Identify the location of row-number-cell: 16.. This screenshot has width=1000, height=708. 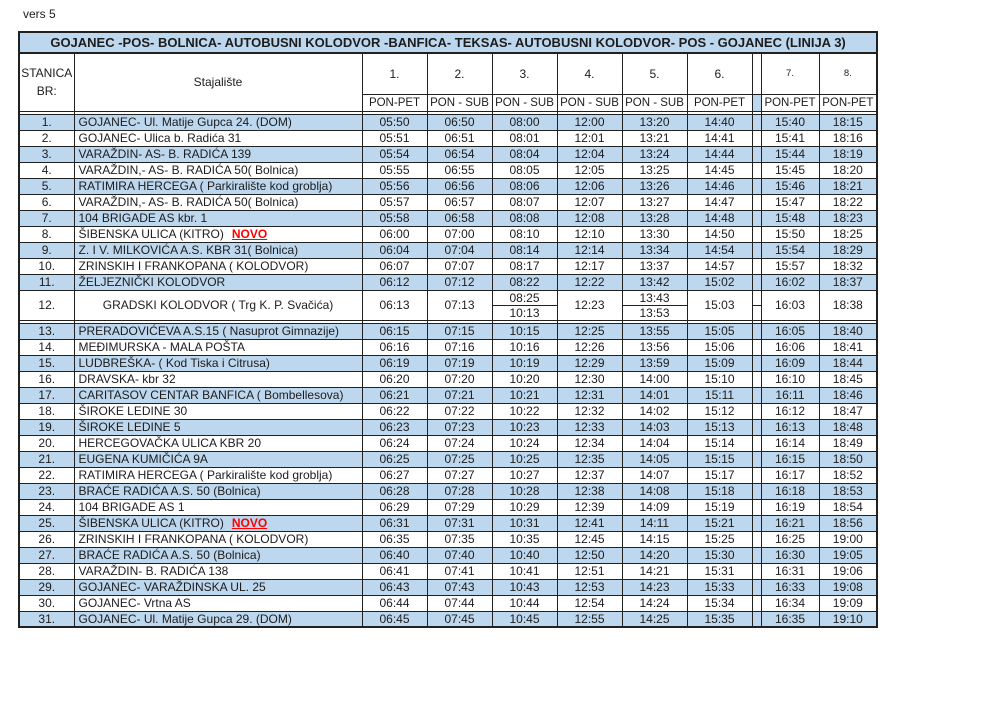
(46, 379).